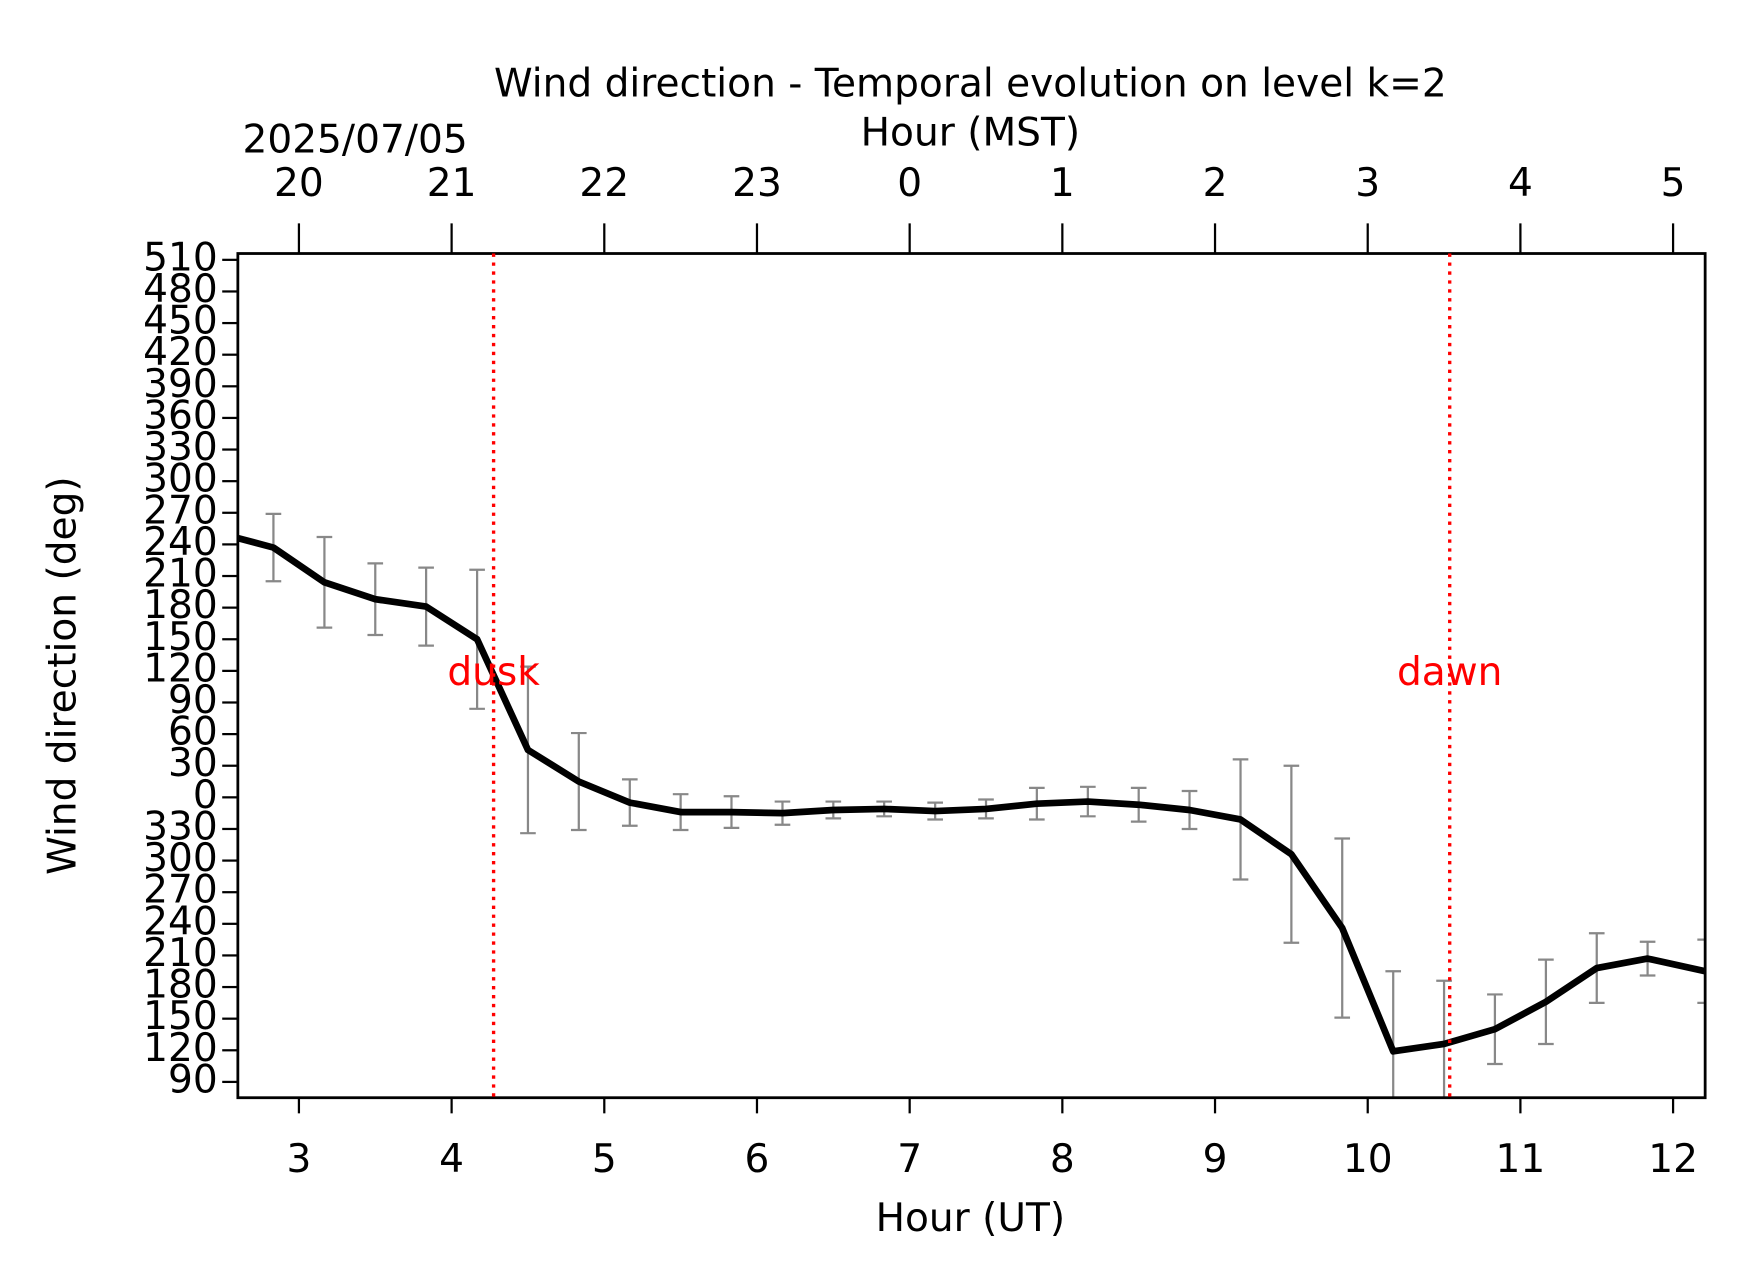 This screenshot has height=1286, width=1742. I want to click on x-tick-label: 5, so click(604, 1159).